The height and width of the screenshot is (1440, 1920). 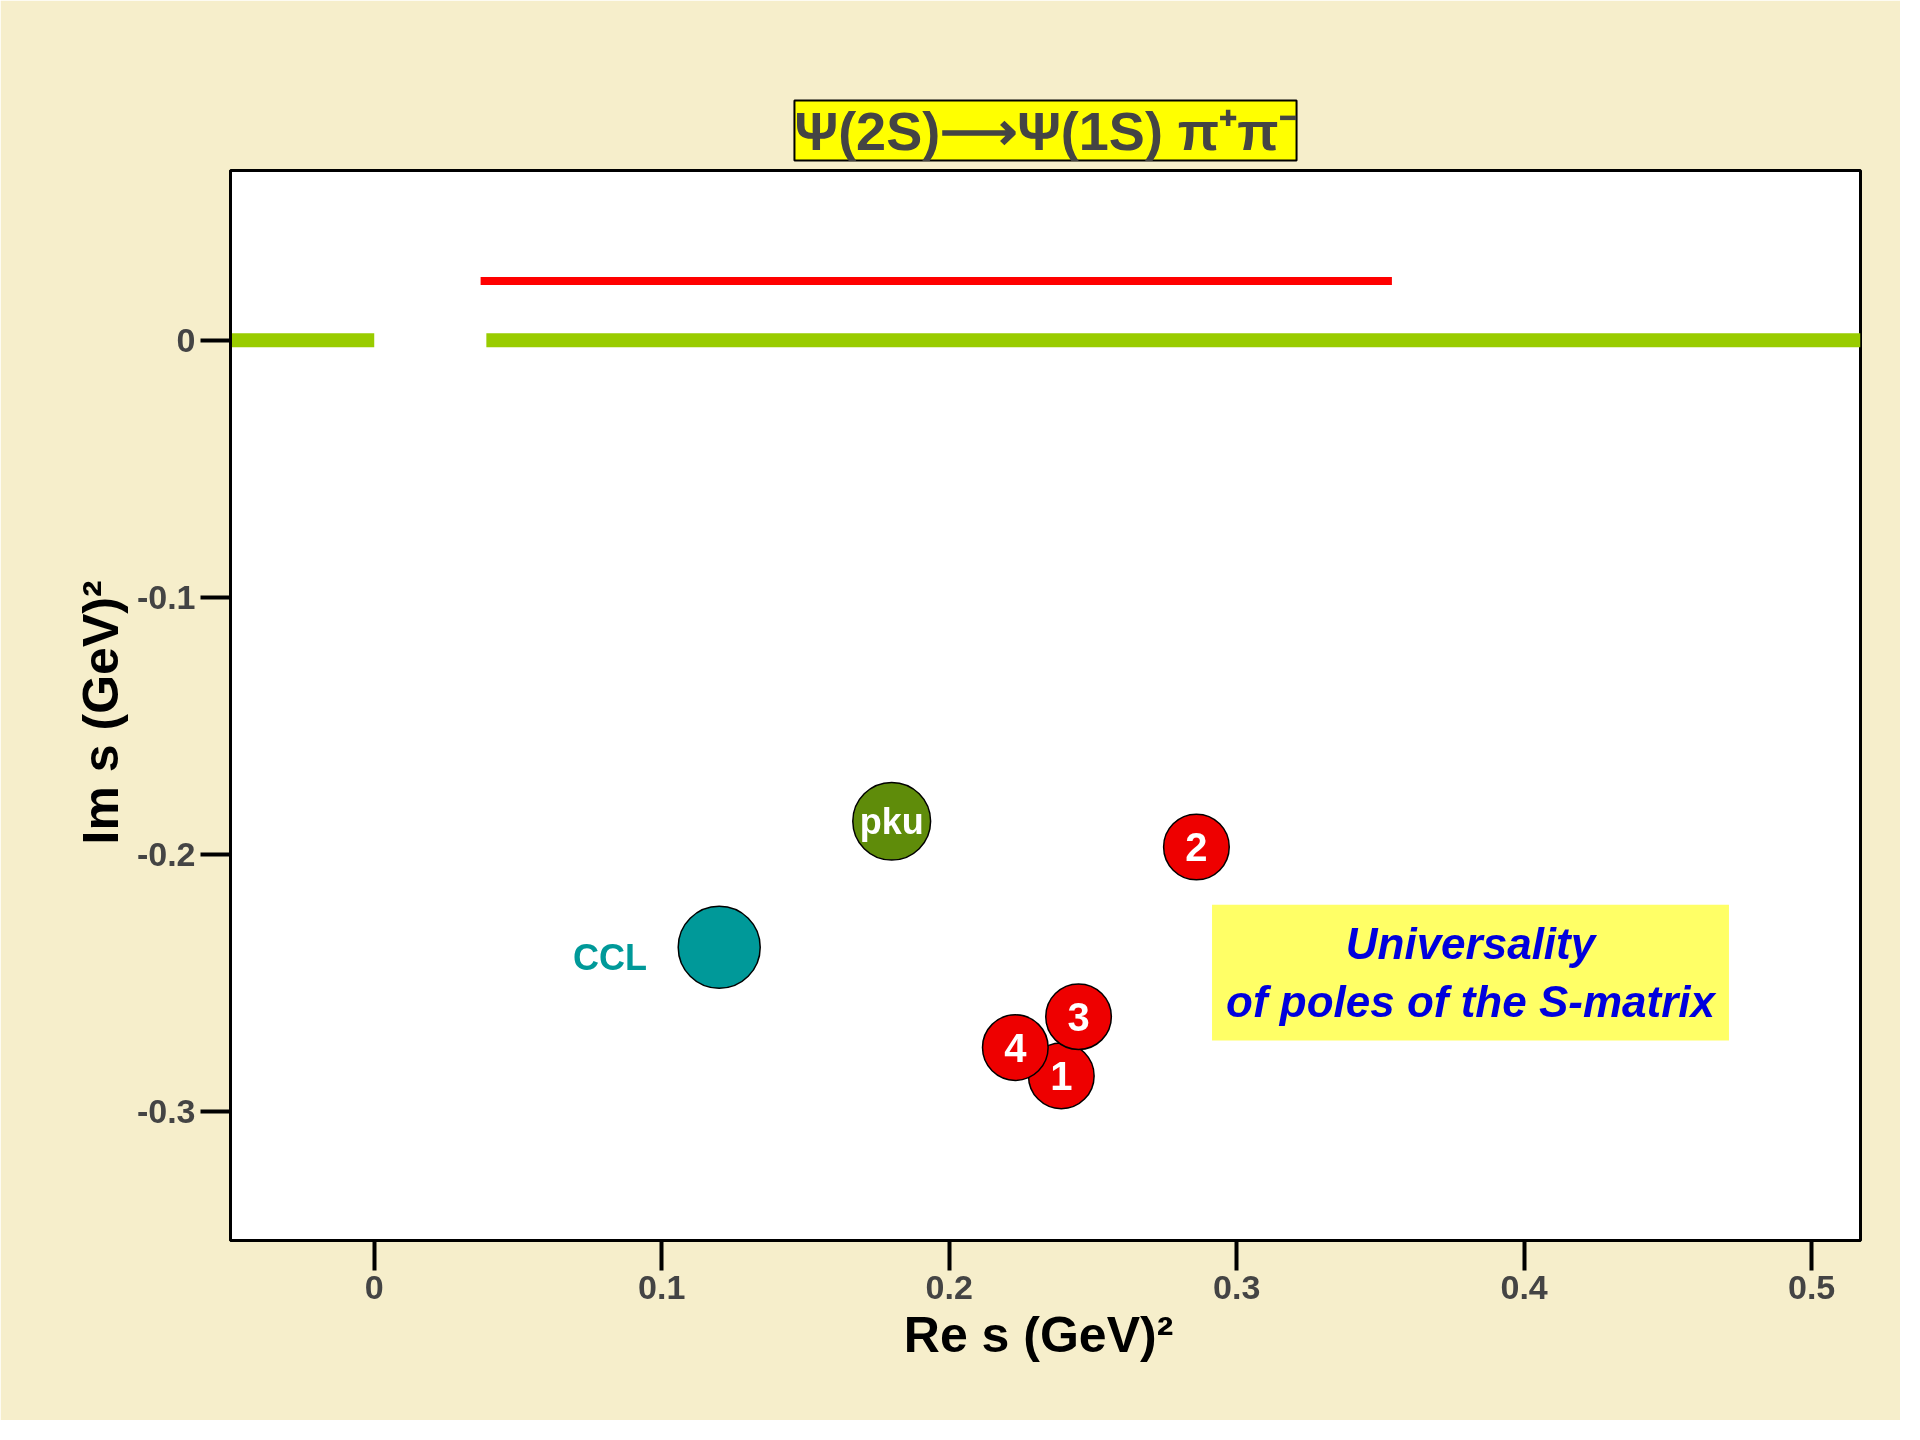 I want to click on y-tick-label: -0.1, so click(x=166, y=596).